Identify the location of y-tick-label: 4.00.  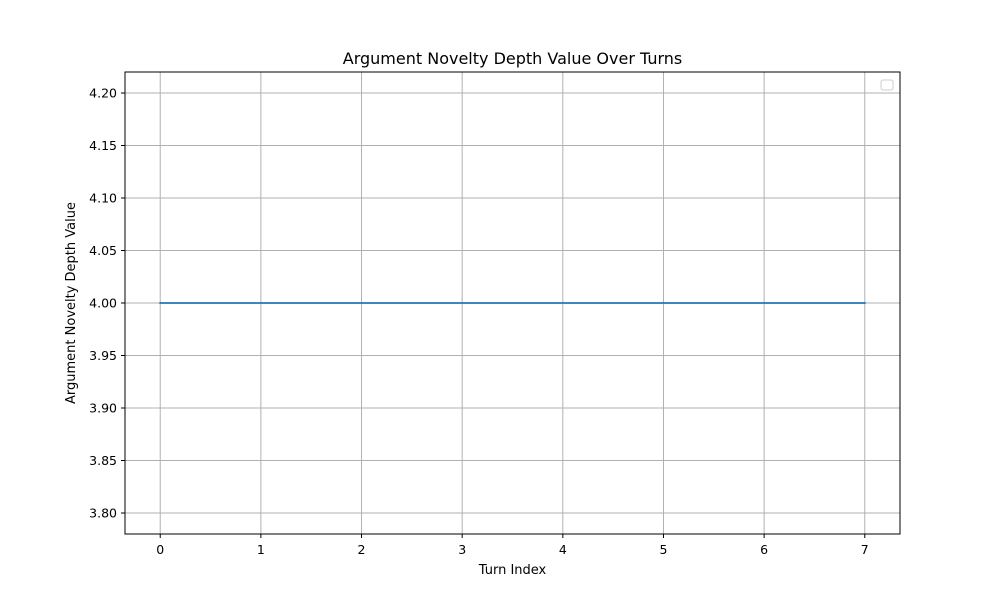
(103, 303).